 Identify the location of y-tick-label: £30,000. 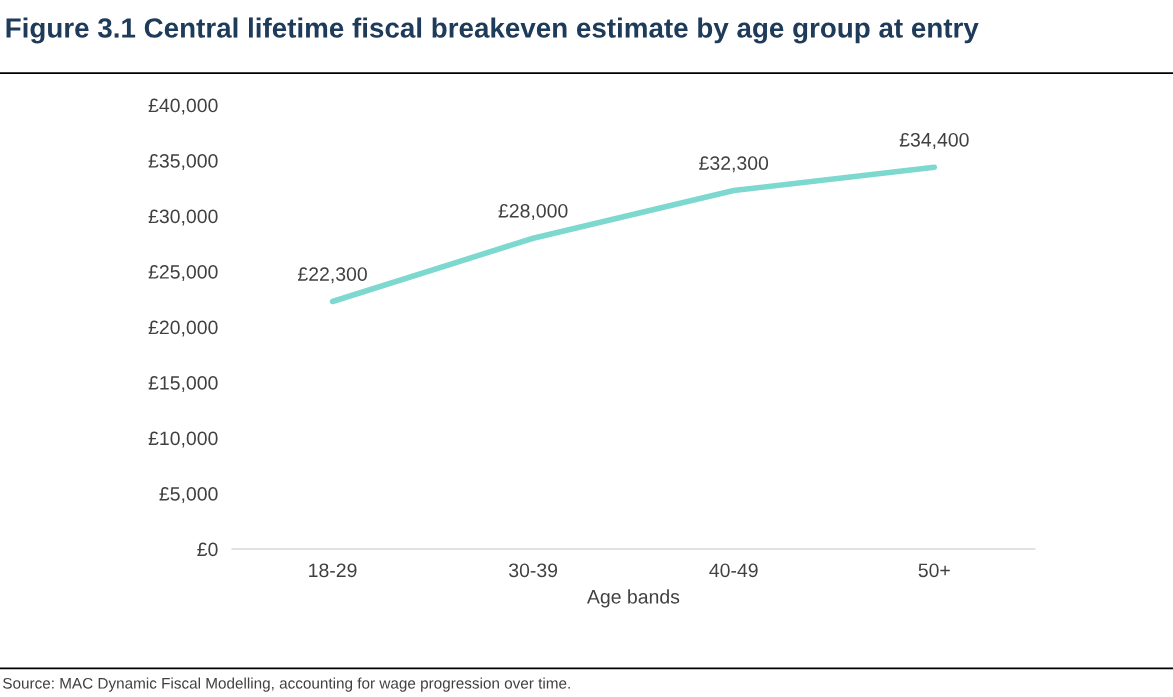
(183, 217).